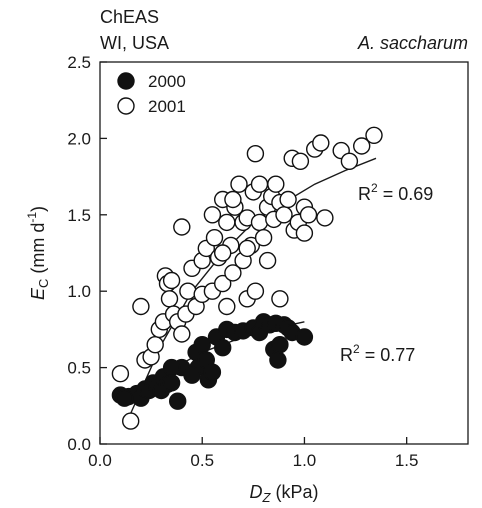 The height and width of the screenshot is (508, 482). I want to click on legend-label-2001: 2001, so click(167, 106).